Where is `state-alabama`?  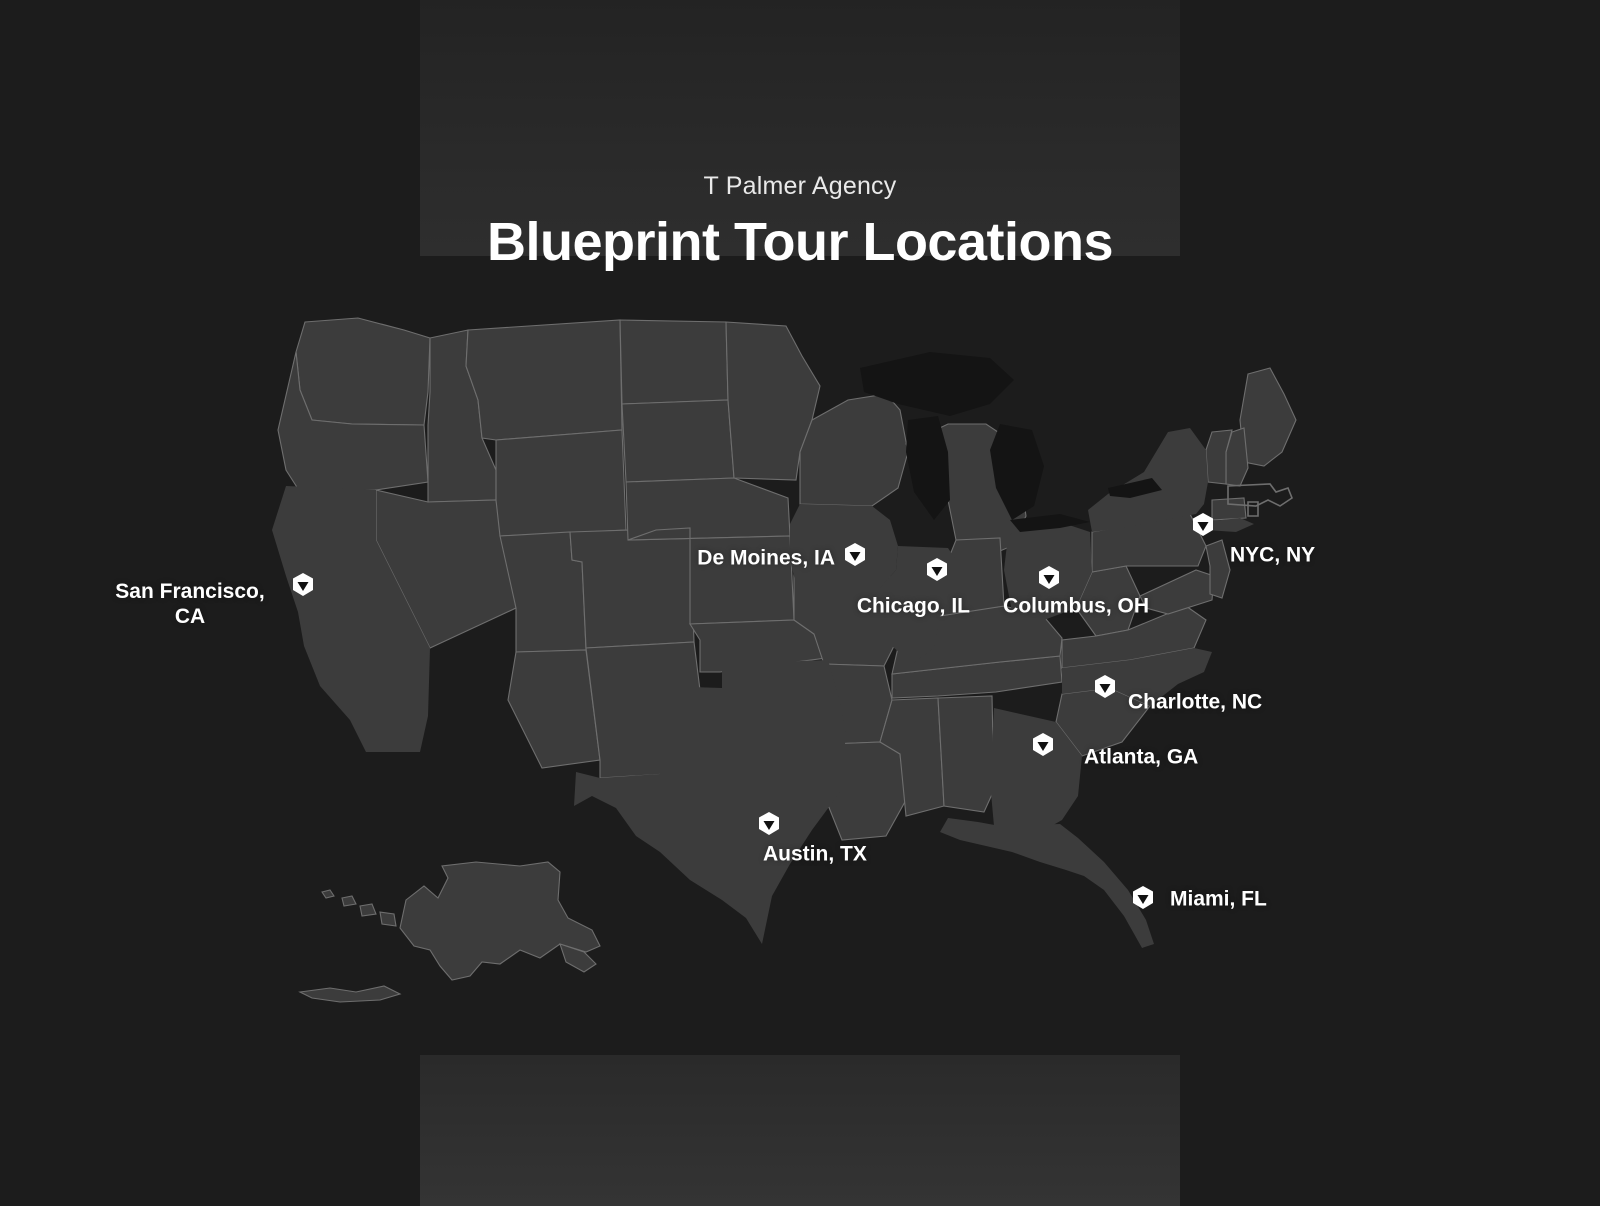 state-alabama is located at coordinates (966, 754).